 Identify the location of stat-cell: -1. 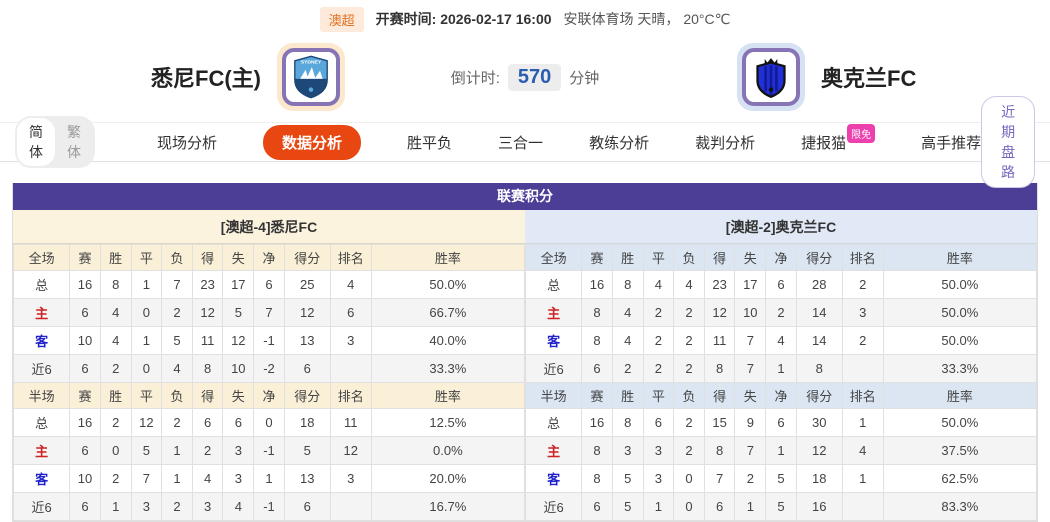
(269, 506).